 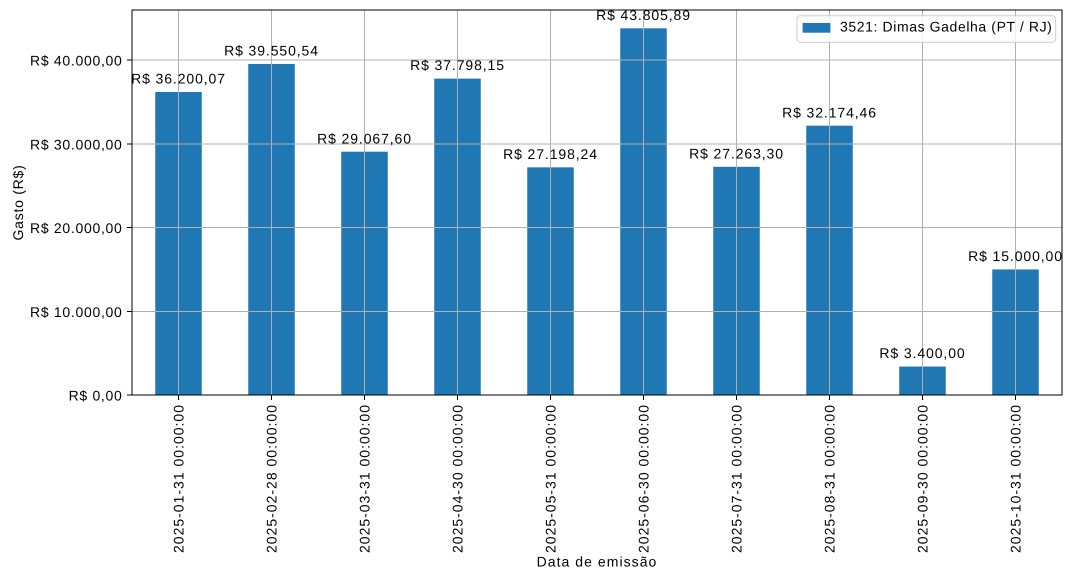 What do you see at coordinates (829, 112) in the screenshot?
I see `svg-text: R$ 32.174,46` at bounding box center [829, 112].